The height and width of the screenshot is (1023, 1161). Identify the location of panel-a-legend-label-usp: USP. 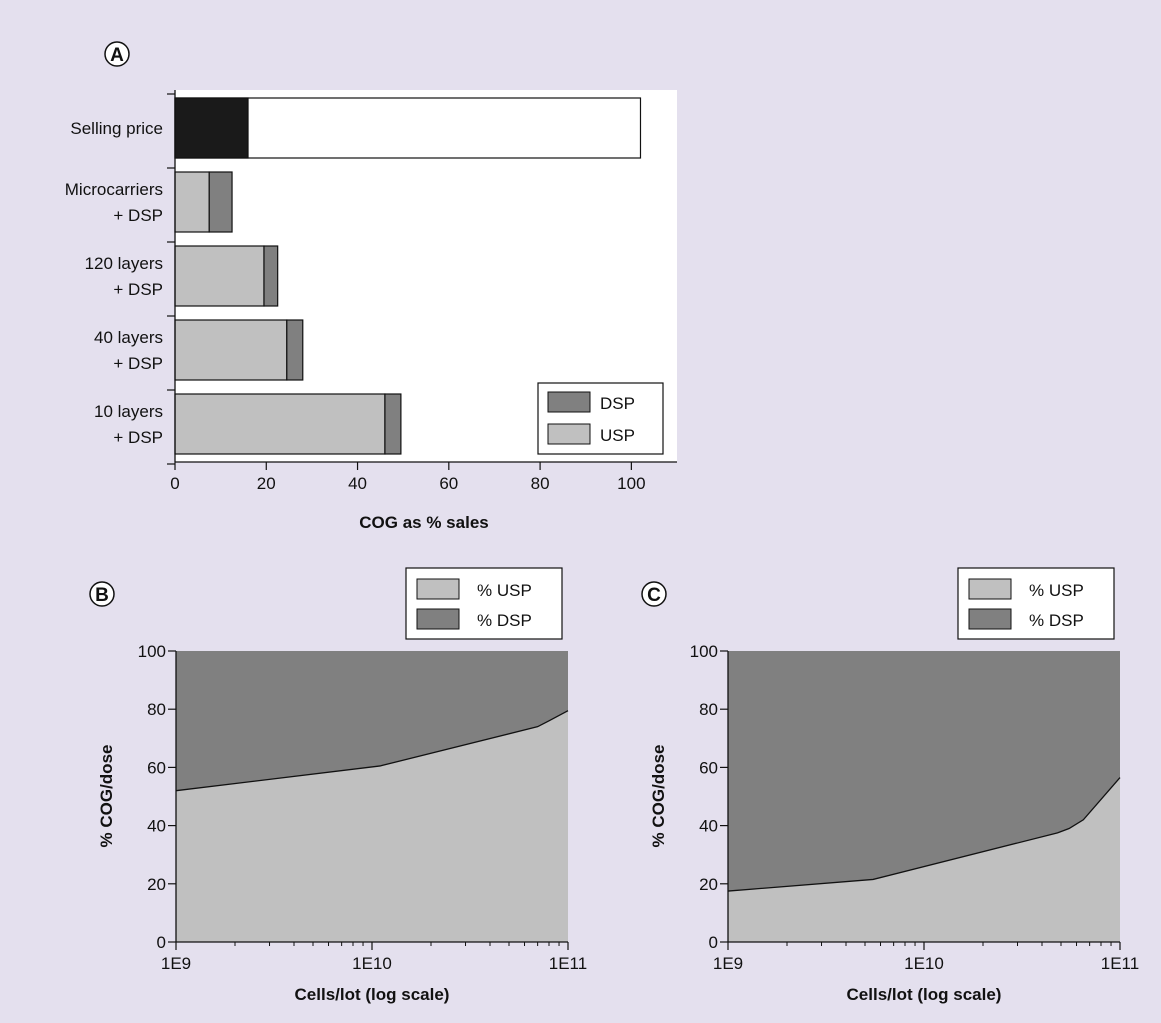
(617, 435).